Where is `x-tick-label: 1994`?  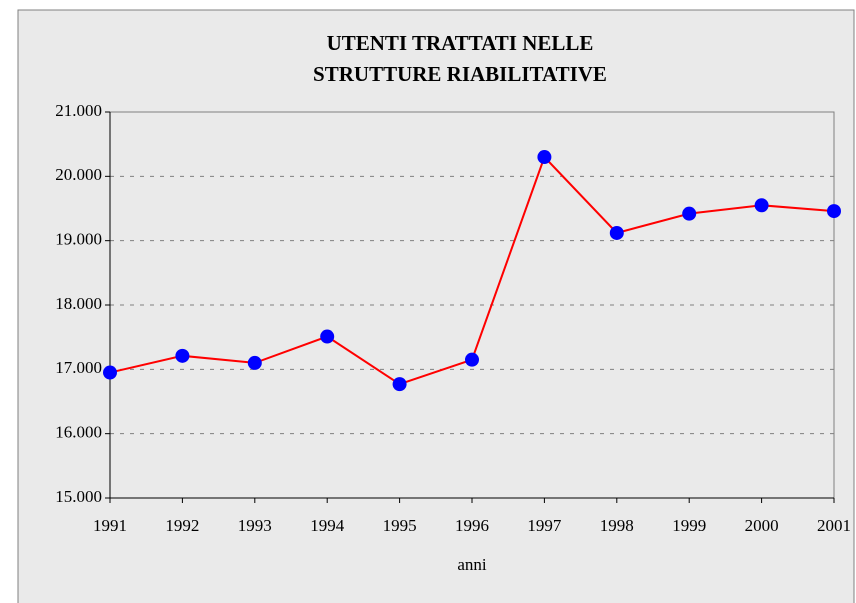 x-tick-label: 1994 is located at coordinates (327, 525).